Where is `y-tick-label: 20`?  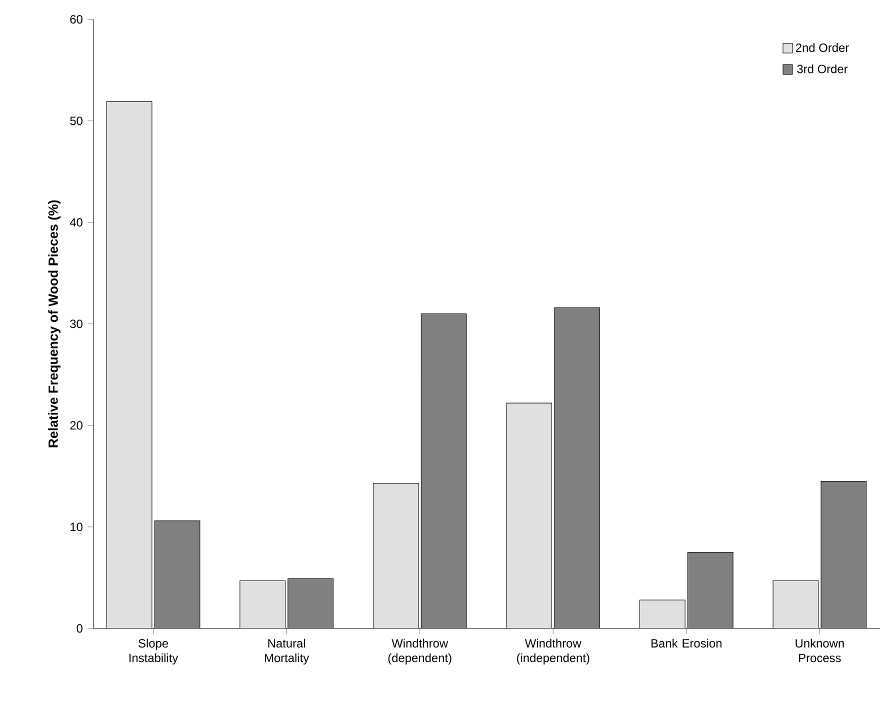 y-tick-label: 20 is located at coordinates (76, 425).